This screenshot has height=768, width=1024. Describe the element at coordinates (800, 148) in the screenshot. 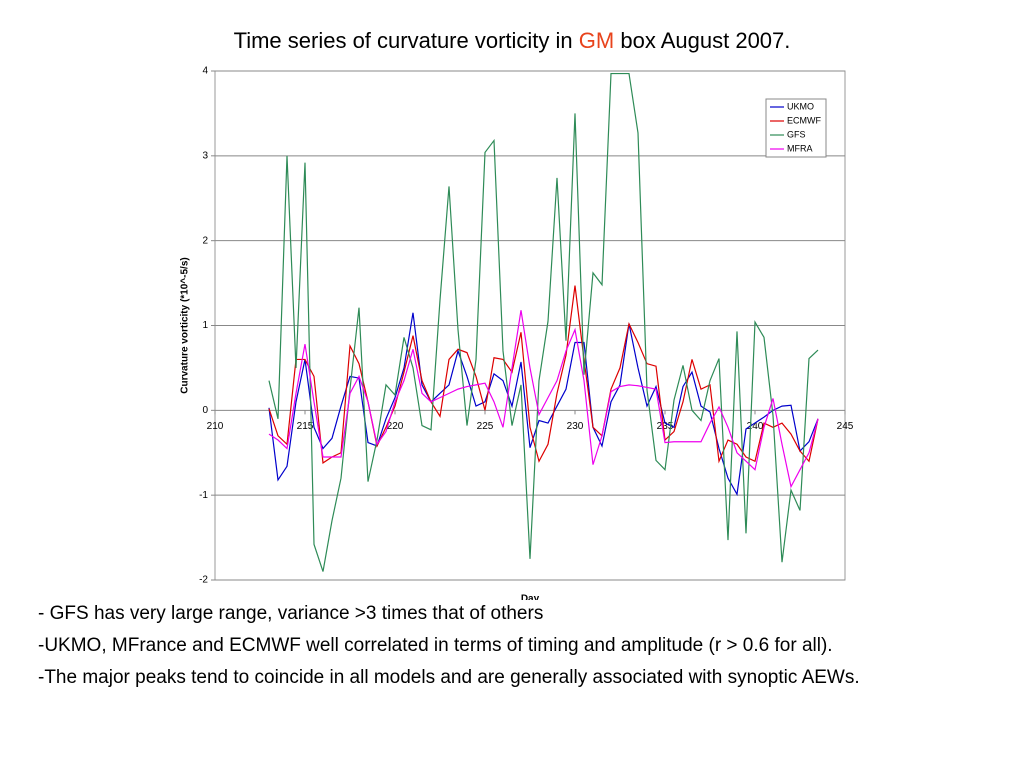

I see `legend-label: MFRA` at that location.